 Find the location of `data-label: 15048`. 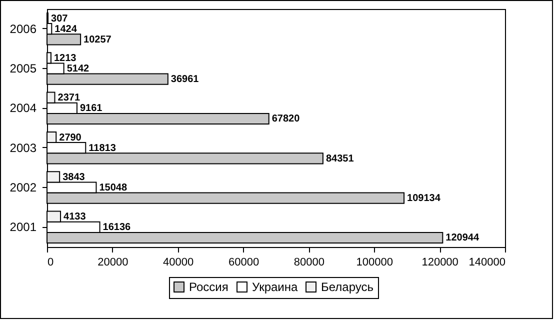

data-label: 15048 is located at coordinates (113, 188).